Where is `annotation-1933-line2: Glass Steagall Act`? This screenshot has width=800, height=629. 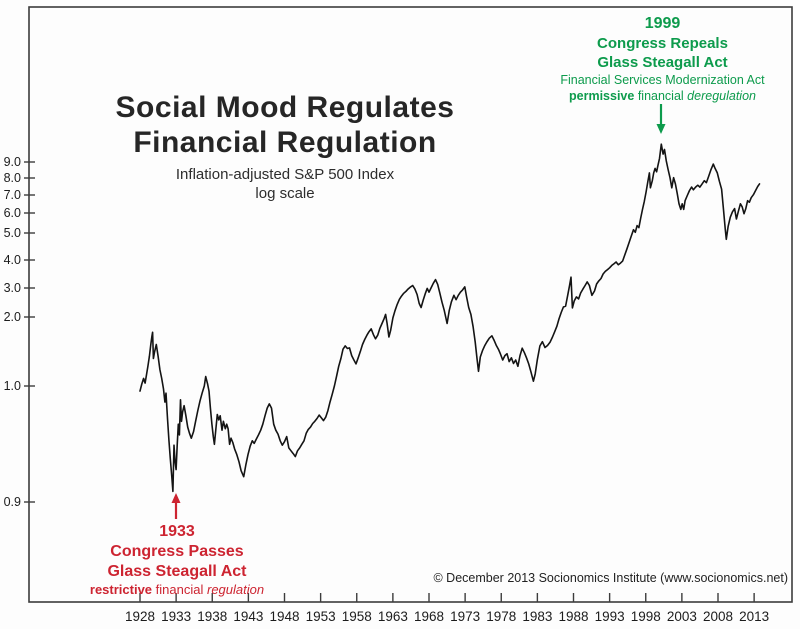
annotation-1933-line2: Glass Steagall Act is located at coordinates (177, 571).